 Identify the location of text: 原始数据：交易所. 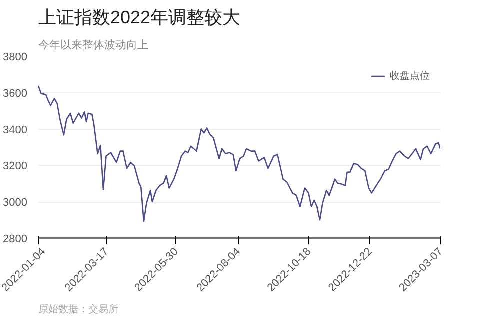
(78, 310).